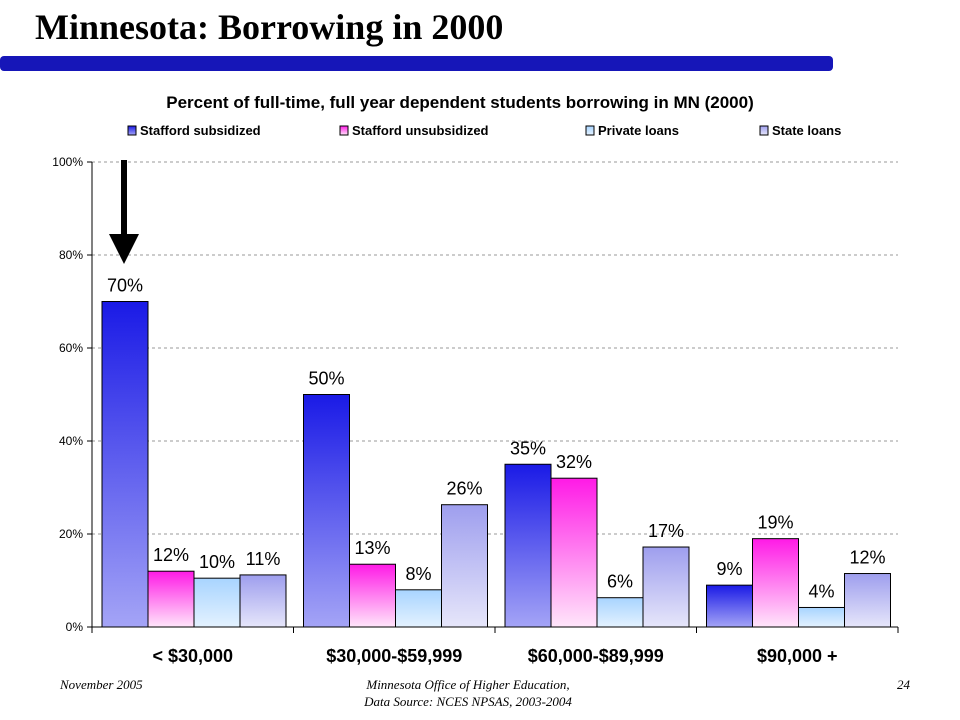 The height and width of the screenshot is (720, 960). I want to click on data-label: 17%, so click(666, 531).